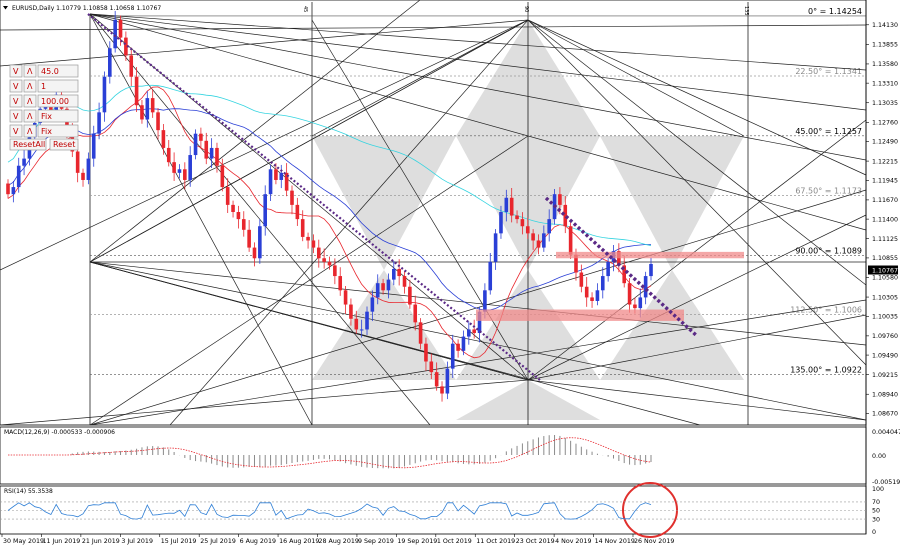 This screenshot has height=547, width=900. I want to click on x-tick-label: 4 Nov 2019, so click(573, 541).